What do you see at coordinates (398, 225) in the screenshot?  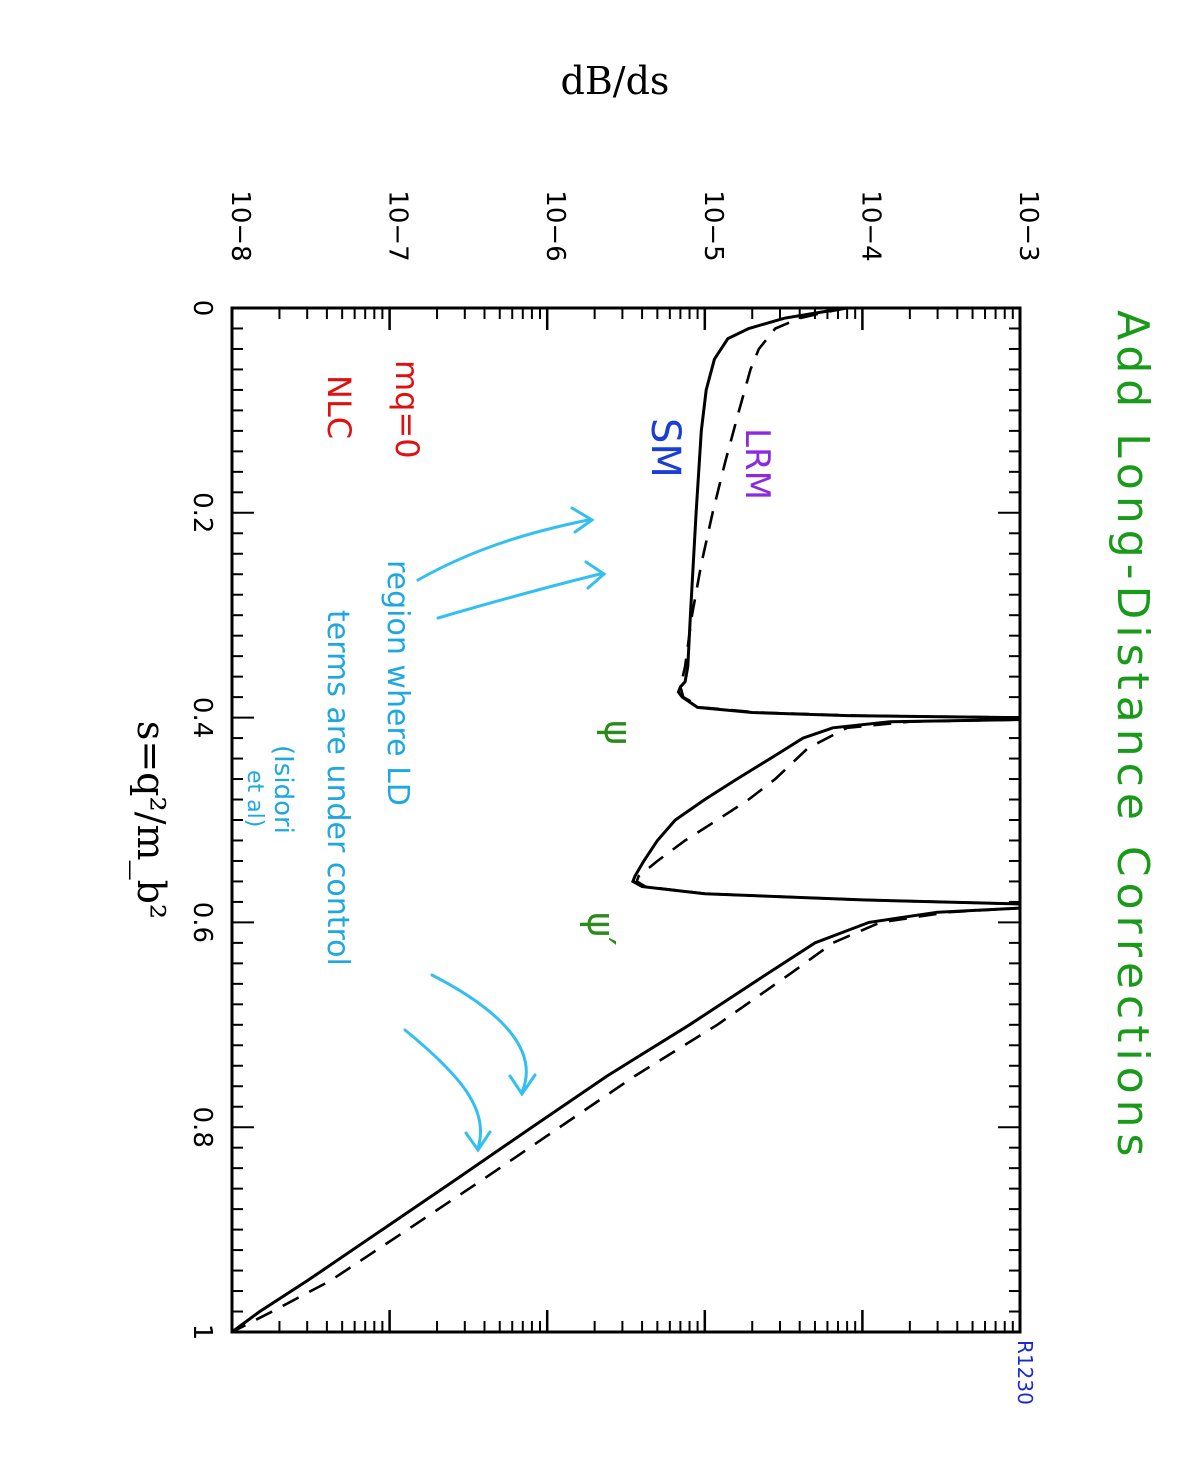 I see `y-tick-label: 10−7` at bounding box center [398, 225].